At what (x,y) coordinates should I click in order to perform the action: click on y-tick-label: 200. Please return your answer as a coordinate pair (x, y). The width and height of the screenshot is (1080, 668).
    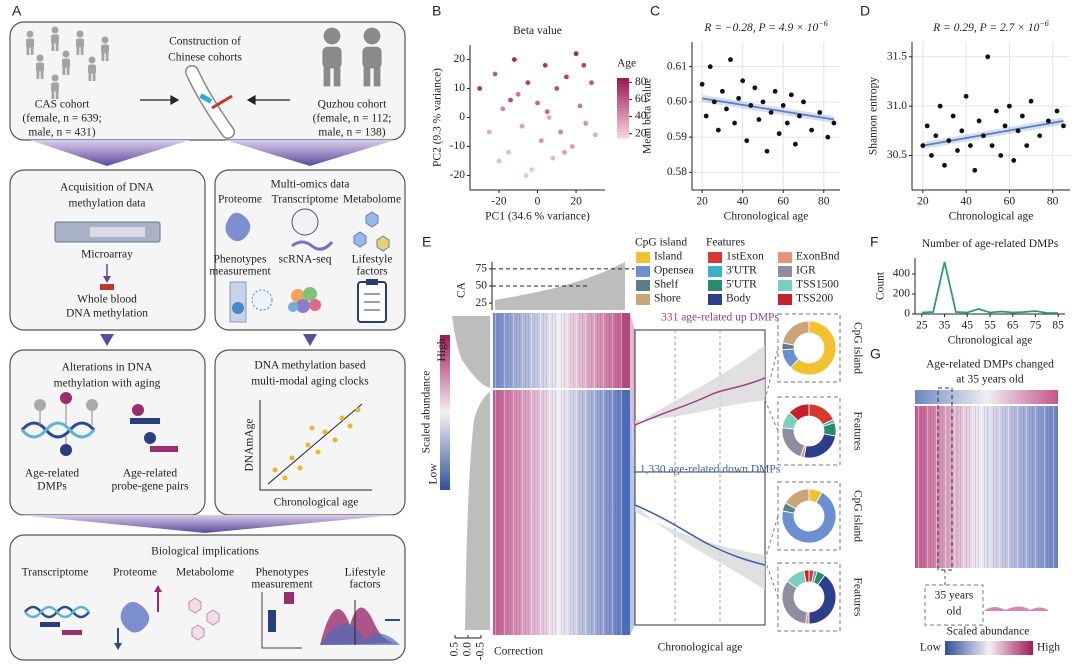
    Looking at the image, I should click on (902, 294).